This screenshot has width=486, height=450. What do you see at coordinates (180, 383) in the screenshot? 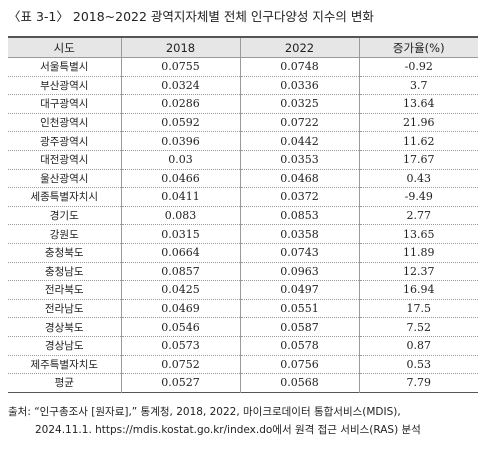
I see `value-2018-cell: 0.0527` at bounding box center [180, 383].